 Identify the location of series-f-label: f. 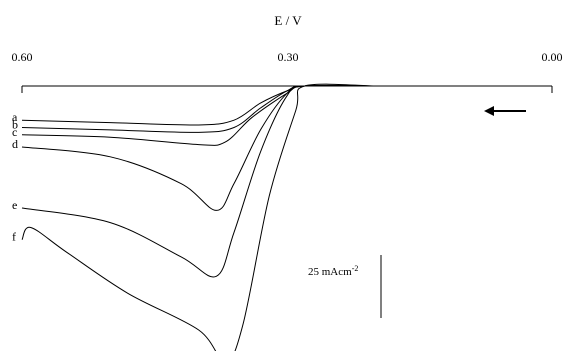
(14, 237).